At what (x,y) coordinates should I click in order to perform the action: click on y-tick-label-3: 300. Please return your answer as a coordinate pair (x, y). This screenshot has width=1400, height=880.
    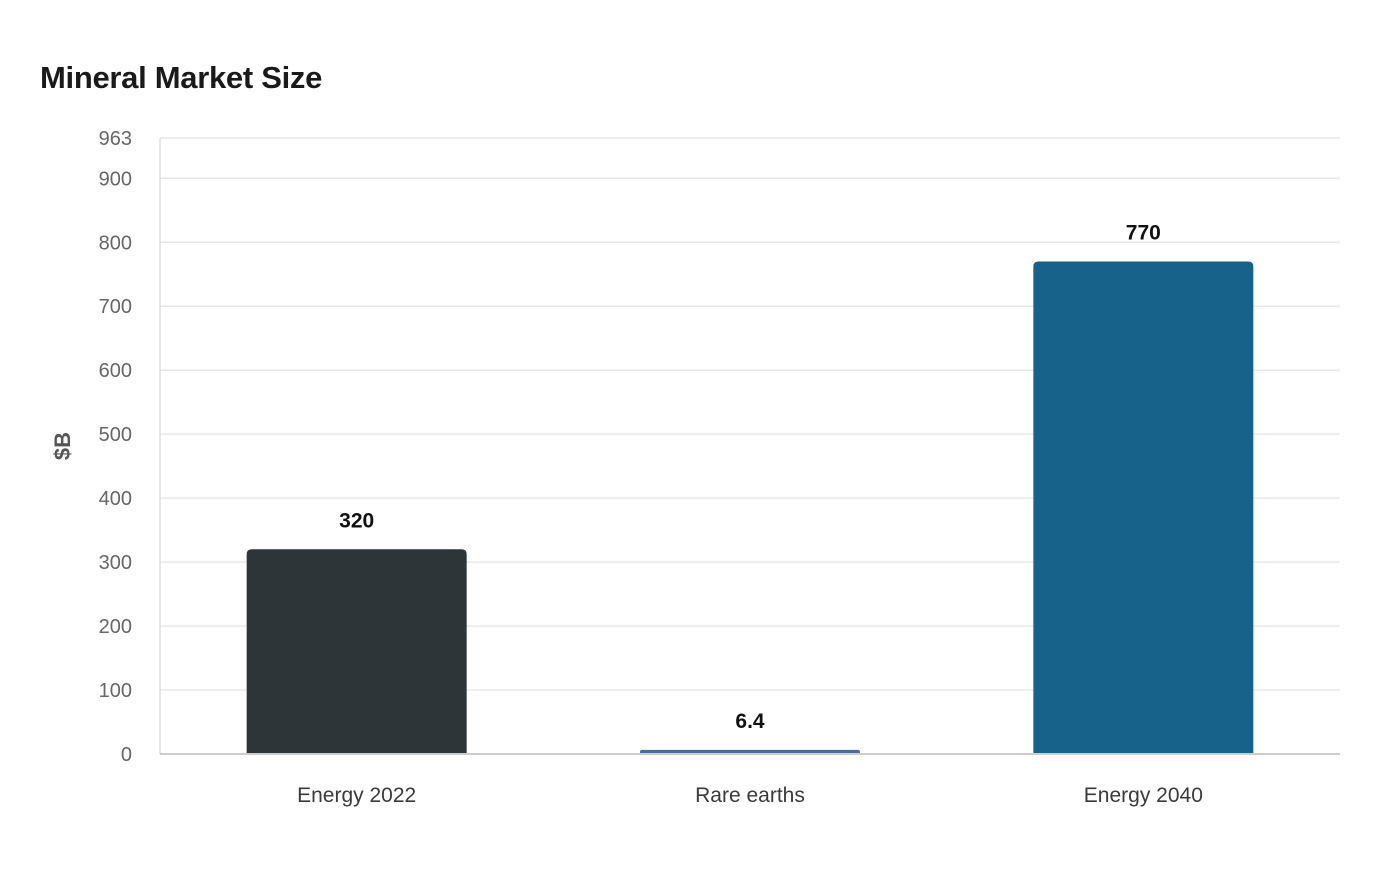
    Looking at the image, I should click on (115, 563).